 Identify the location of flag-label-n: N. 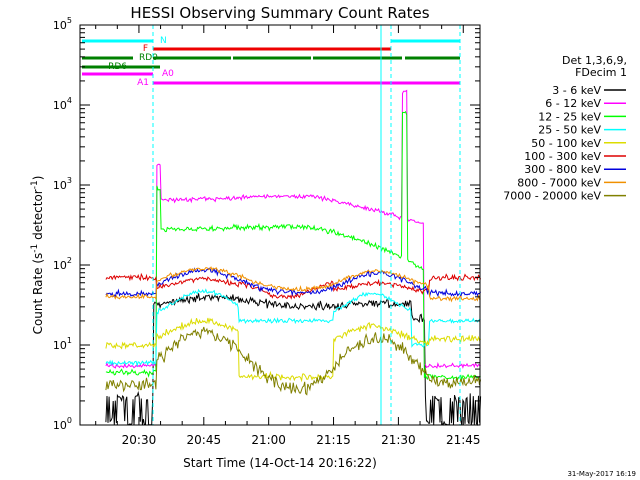
(163, 41).